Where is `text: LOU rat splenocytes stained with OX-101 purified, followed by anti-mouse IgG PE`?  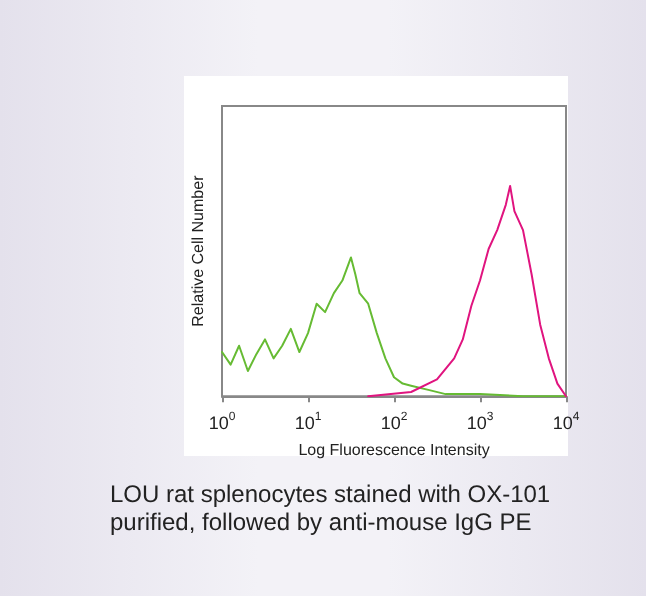
text: LOU rat splenocytes stained with OX-101 purified, followed by anti-mouse IgG PE is located at coordinates (331, 508).